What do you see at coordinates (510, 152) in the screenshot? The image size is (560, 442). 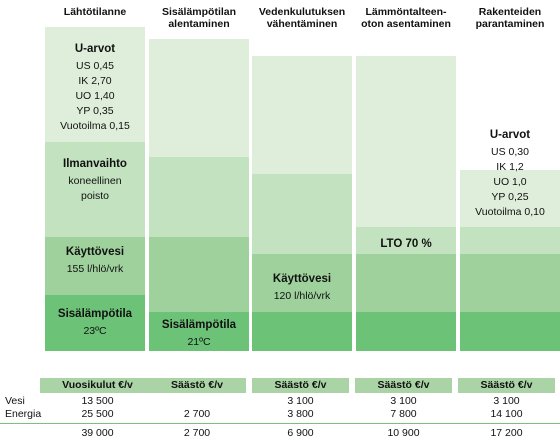 I see `segment-label-line: US 0,30` at bounding box center [510, 152].